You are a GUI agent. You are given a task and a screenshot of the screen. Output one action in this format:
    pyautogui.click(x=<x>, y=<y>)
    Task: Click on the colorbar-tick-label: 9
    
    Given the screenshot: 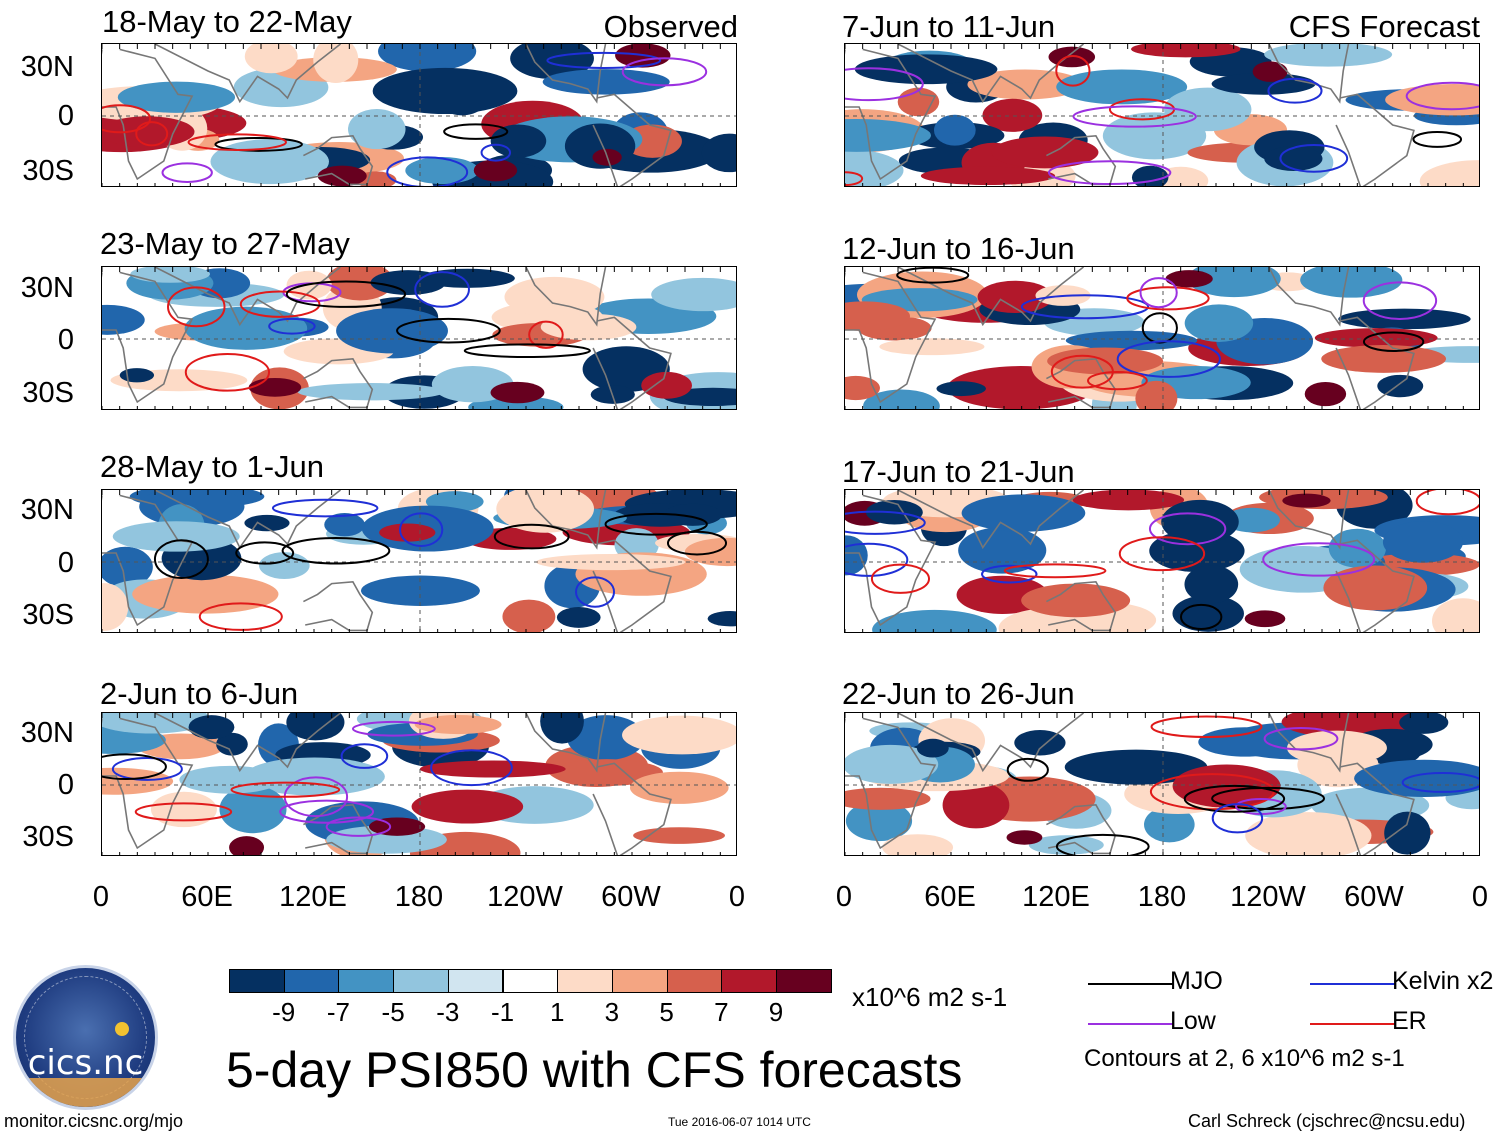 What is the action you would take?
    pyautogui.click(x=776, y=1012)
    